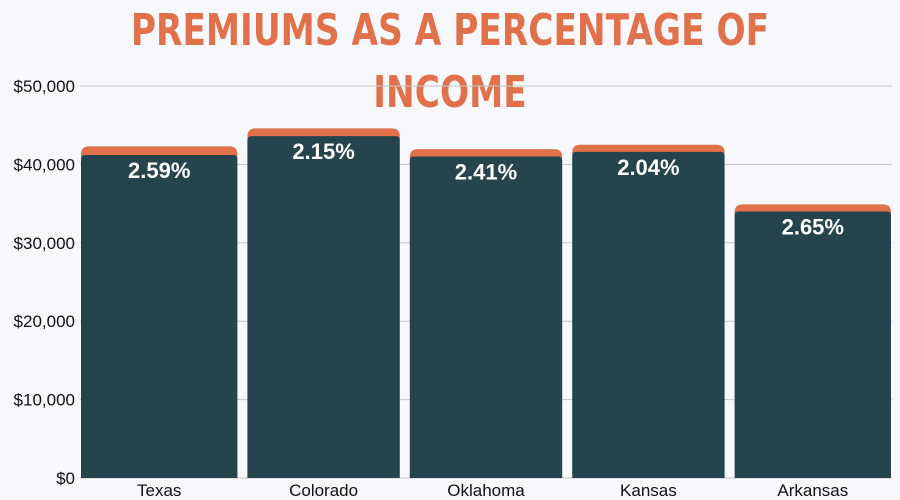 This screenshot has width=900, height=500. Describe the element at coordinates (812, 490) in the screenshot. I see `category-label: Arkansas` at that location.